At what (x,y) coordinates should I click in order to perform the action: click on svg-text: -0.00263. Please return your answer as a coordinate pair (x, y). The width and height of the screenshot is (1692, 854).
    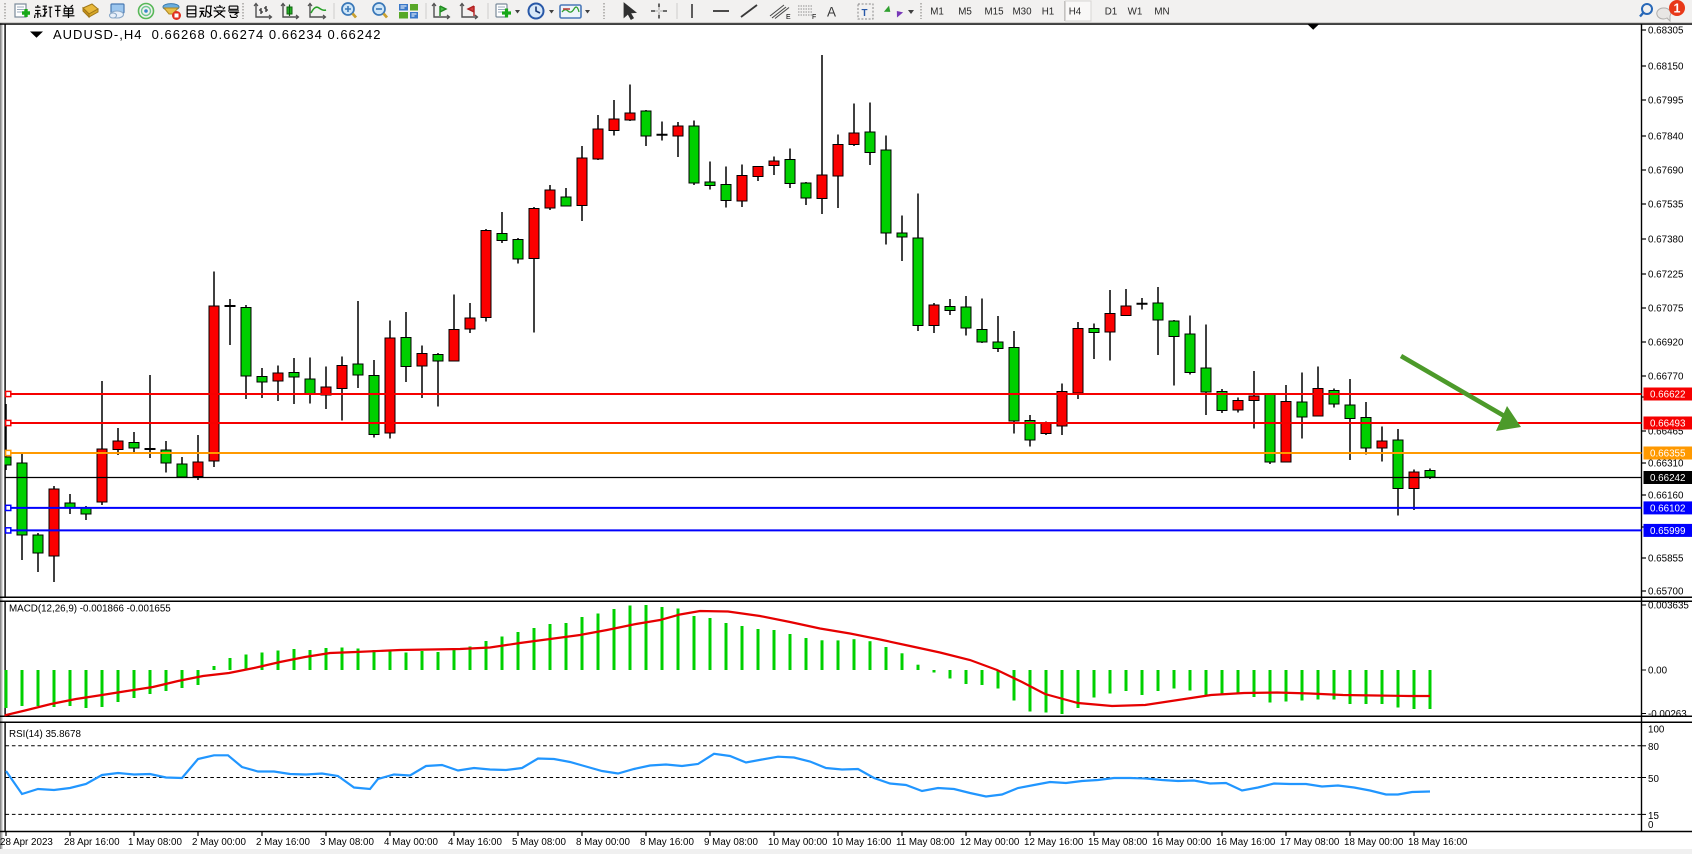
    Looking at the image, I should click on (1667, 714).